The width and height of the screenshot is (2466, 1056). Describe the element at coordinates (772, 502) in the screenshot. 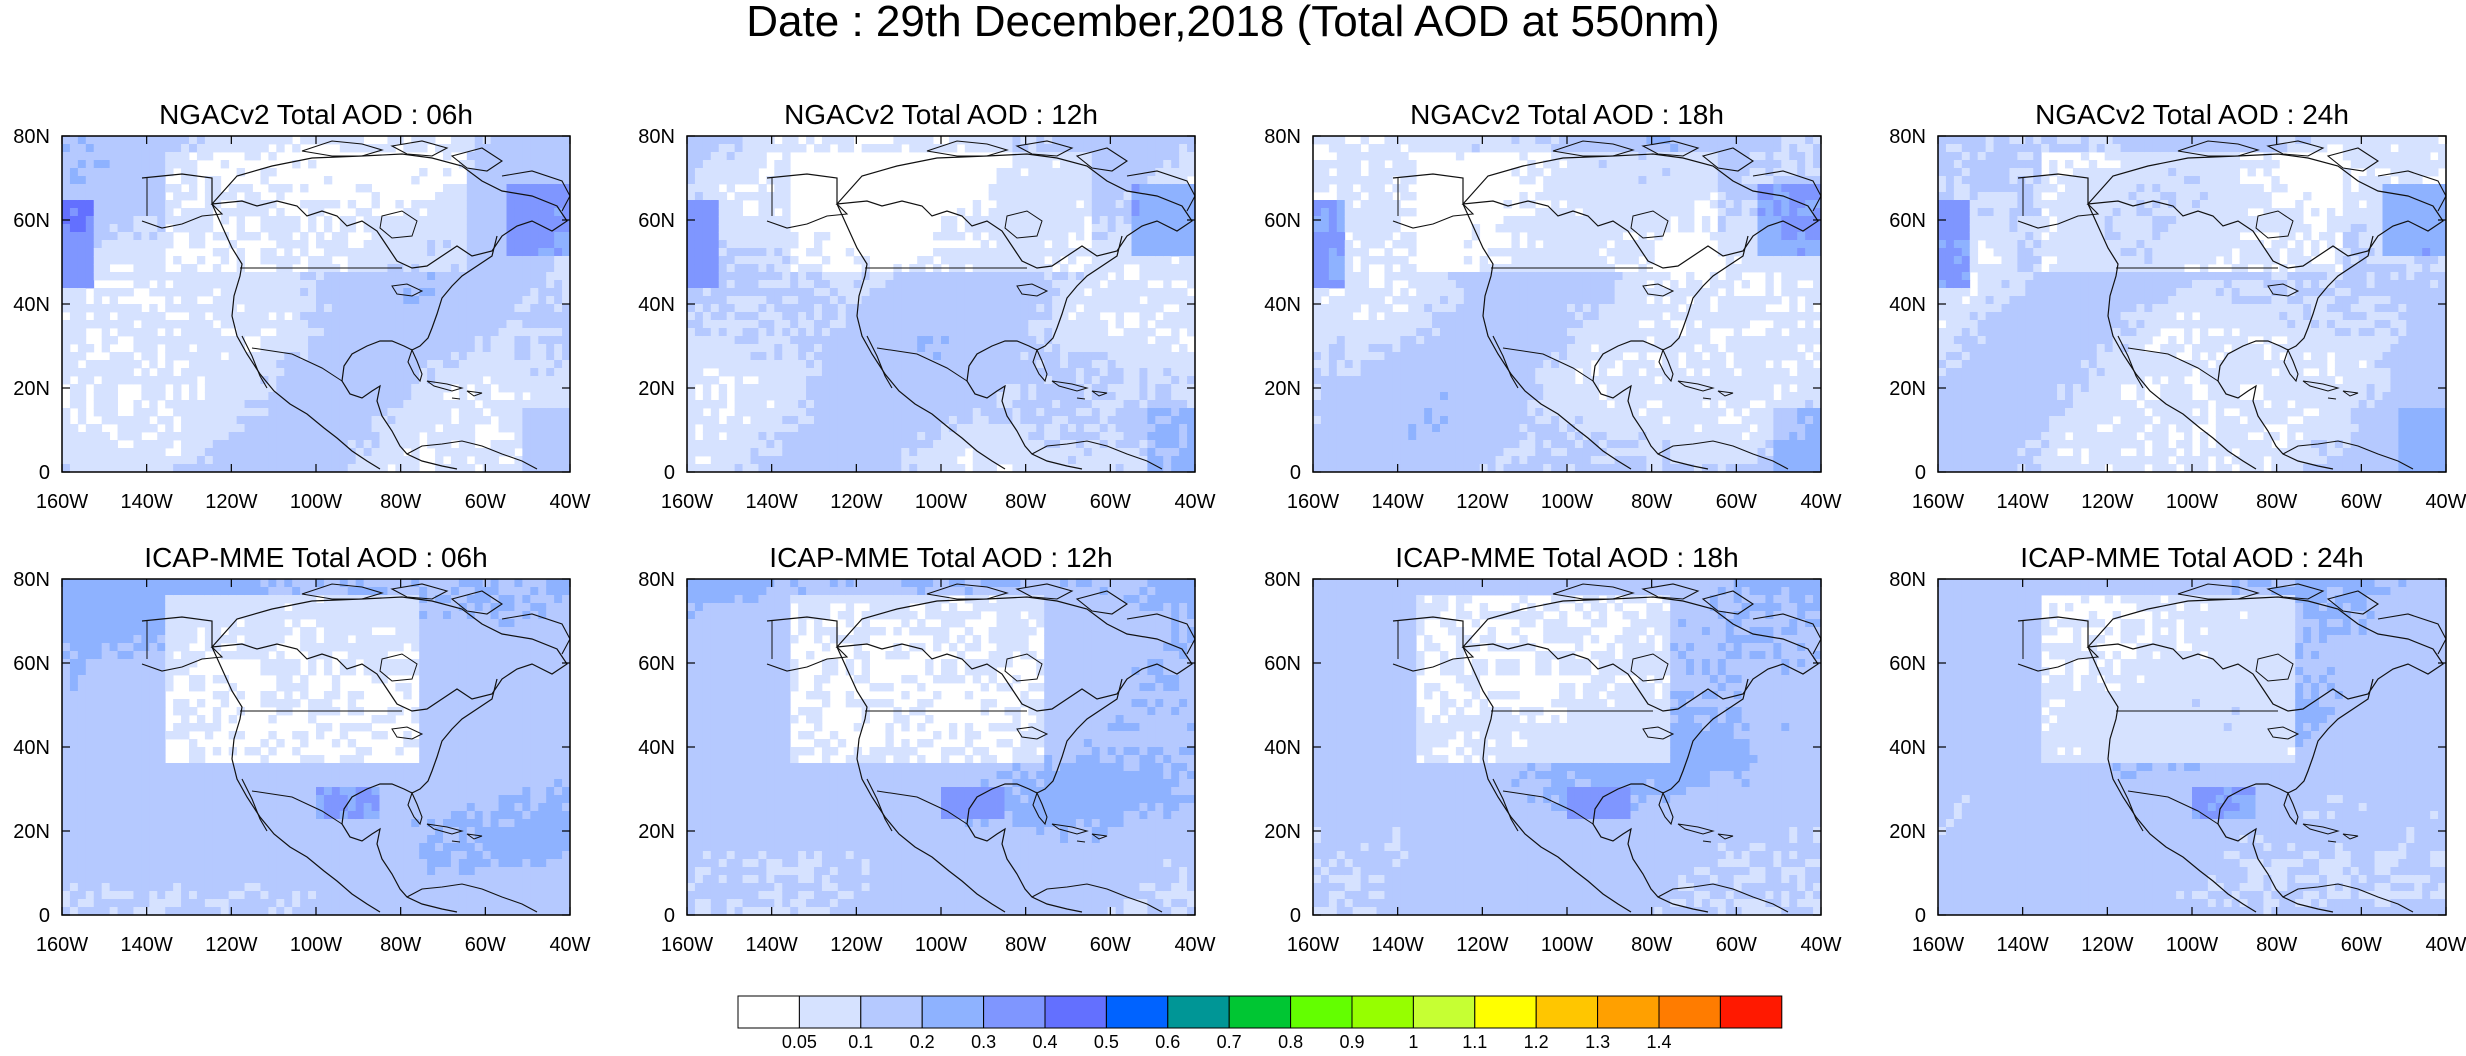

I see `lon-tick-label: 140W` at that location.